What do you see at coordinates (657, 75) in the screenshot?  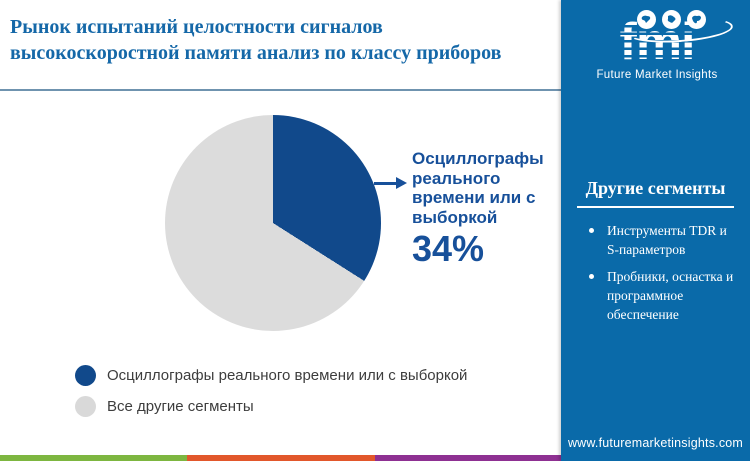 I see `logo-tagline: Future Market Insights` at bounding box center [657, 75].